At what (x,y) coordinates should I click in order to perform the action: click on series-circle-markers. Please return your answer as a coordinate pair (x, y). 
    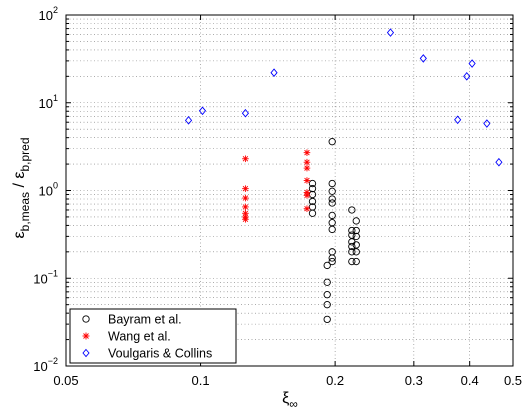
    Looking at the image, I should click on (334, 231).